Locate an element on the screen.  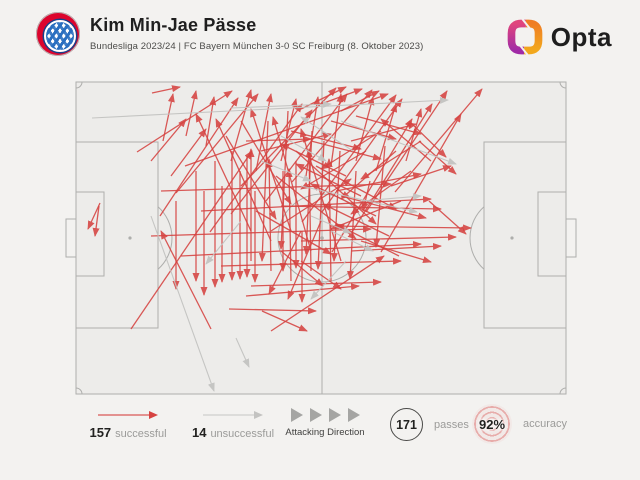
page-title: Kim Min-Jae Pässe is located at coordinates (173, 25).